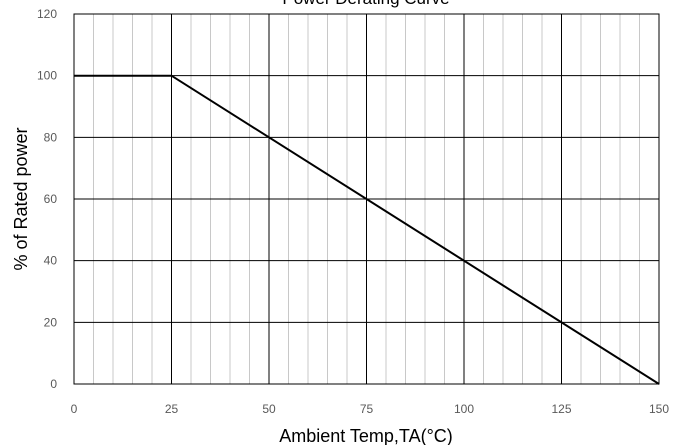 This screenshot has width=690, height=445. Describe the element at coordinates (172, 409) in the screenshot. I see `x-tick-label: 25` at that location.